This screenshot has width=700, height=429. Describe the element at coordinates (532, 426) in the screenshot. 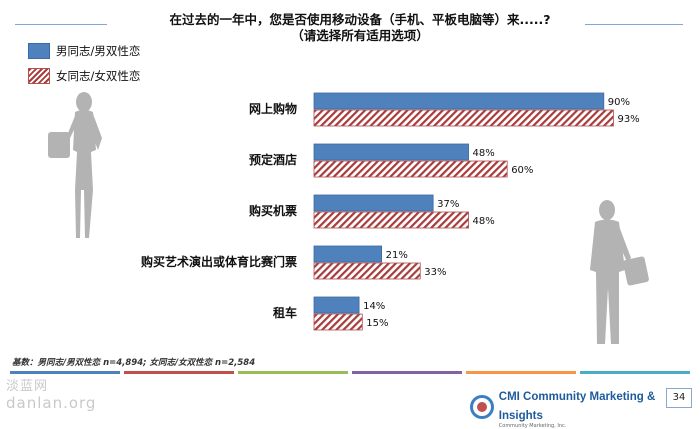

I see `brand-sub: Community Marketing, Inc.` at that location.